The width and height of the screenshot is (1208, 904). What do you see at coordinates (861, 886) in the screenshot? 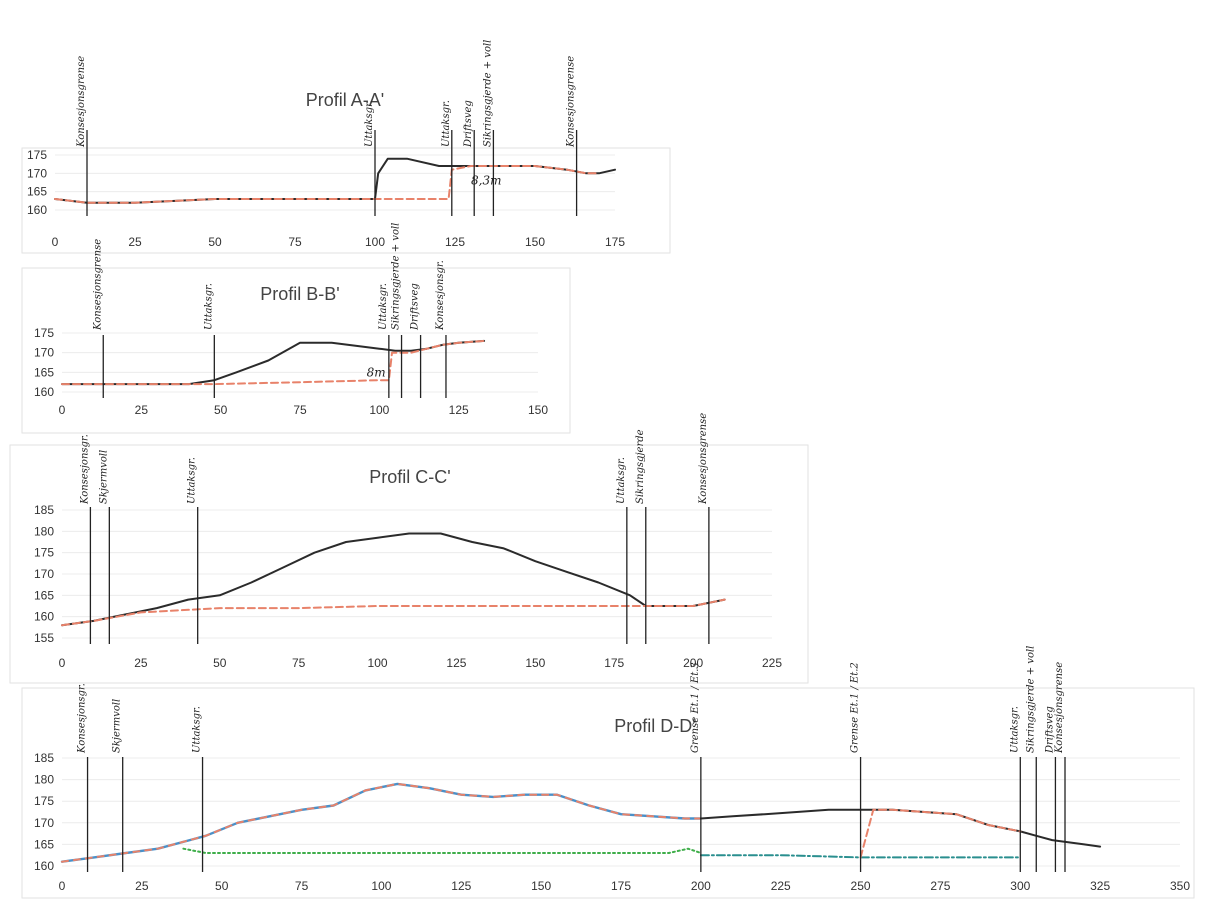
I see `x-tick-label: 250` at bounding box center [861, 886].